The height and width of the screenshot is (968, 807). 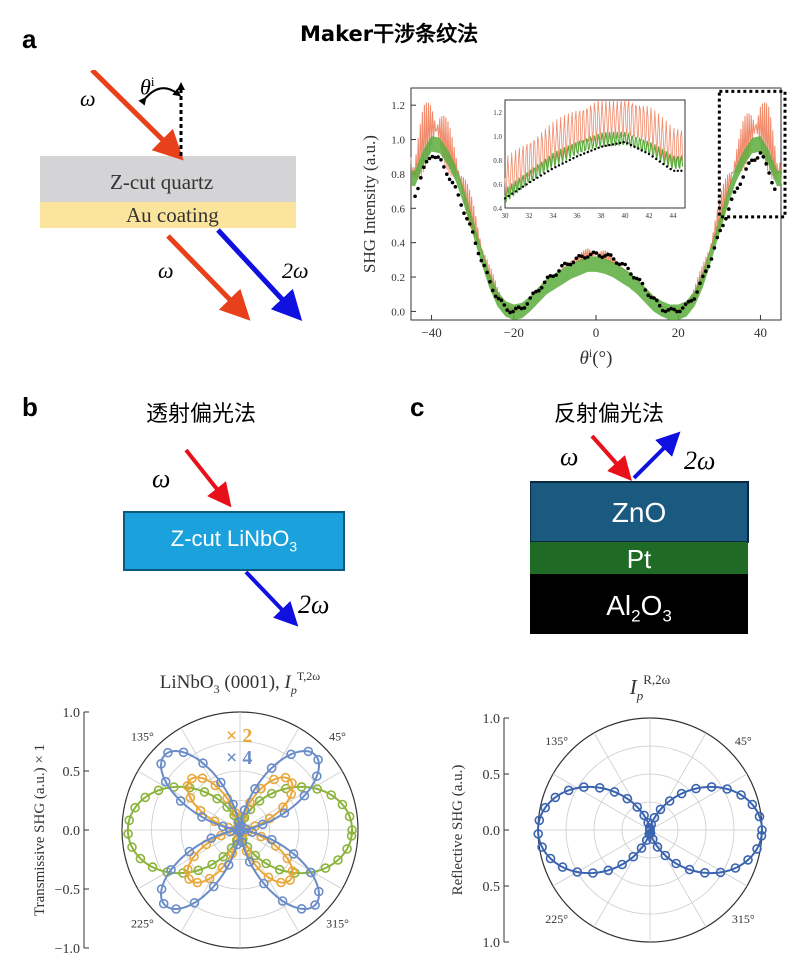 What do you see at coordinates (497, 209) in the screenshot?
I see `inset-y-tick-label: 0.4` at bounding box center [497, 209].